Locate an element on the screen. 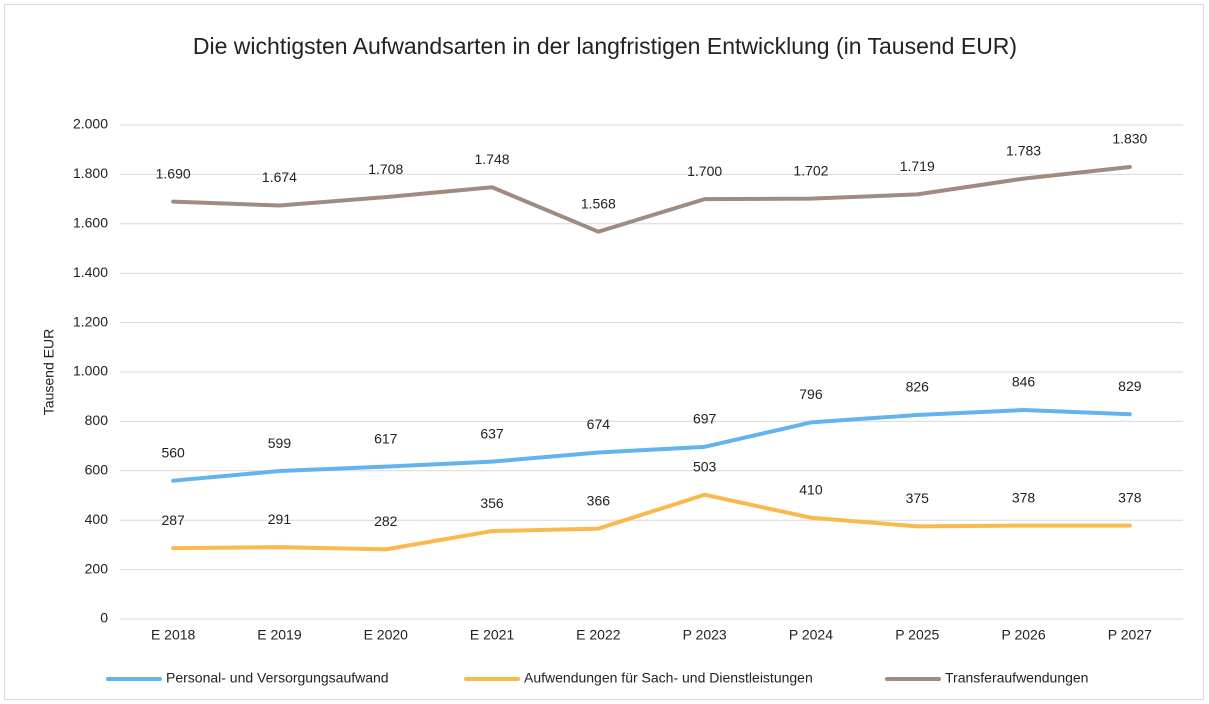  data-label: 1.674 is located at coordinates (279, 177).